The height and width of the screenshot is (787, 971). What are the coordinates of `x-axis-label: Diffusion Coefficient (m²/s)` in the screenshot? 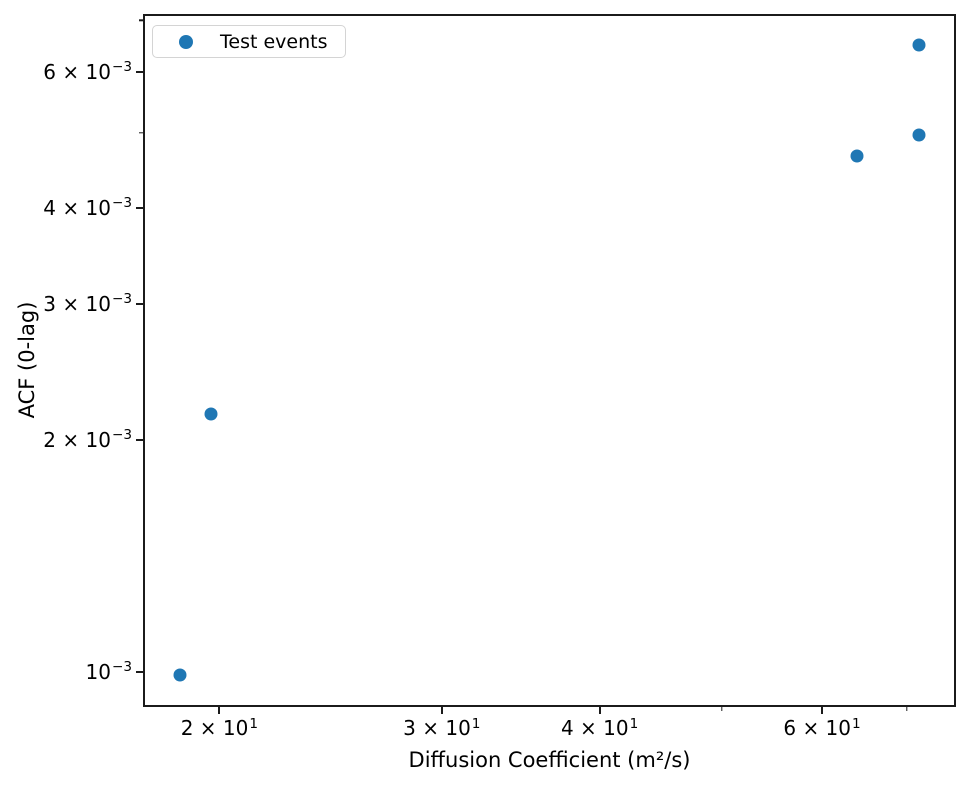 It's located at (549, 760).